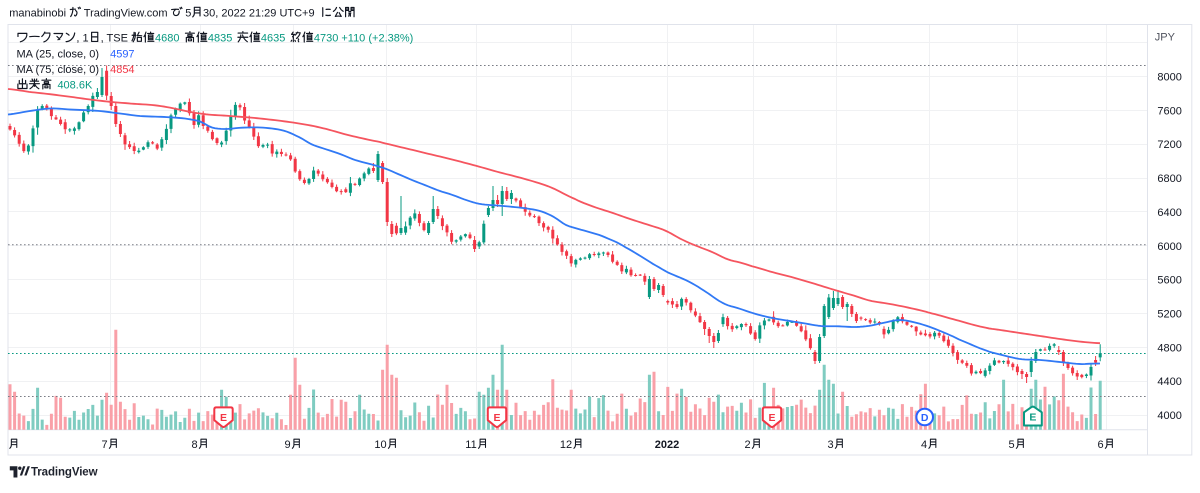  Describe the element at coordinates (1169, 315) in the screenshot. I see `svg-text: 5200` at that location.